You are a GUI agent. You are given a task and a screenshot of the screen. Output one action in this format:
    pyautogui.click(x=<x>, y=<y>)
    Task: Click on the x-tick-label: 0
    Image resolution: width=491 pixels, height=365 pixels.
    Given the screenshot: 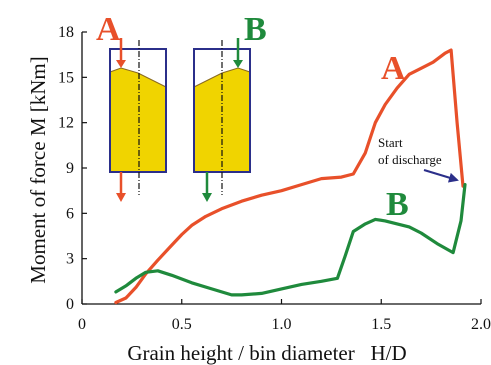 What is the action you would take?
    pyautogui.click(x=82, y=324)
    